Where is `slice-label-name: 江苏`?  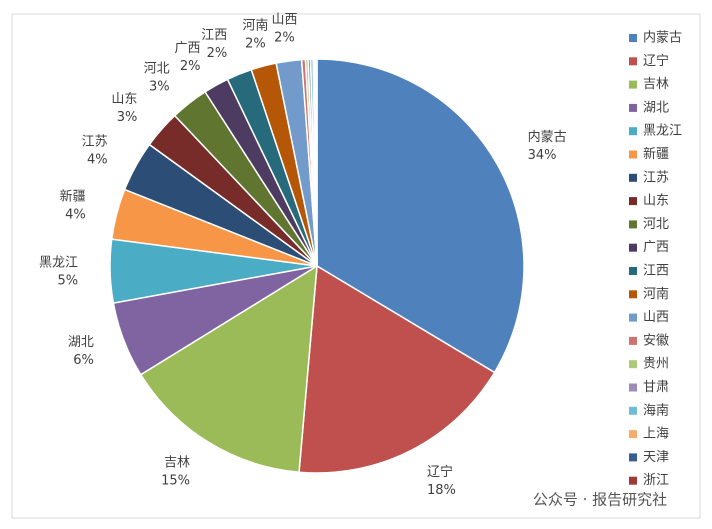
slice-label-name: 江苏 is located at coordinates (95, 141).